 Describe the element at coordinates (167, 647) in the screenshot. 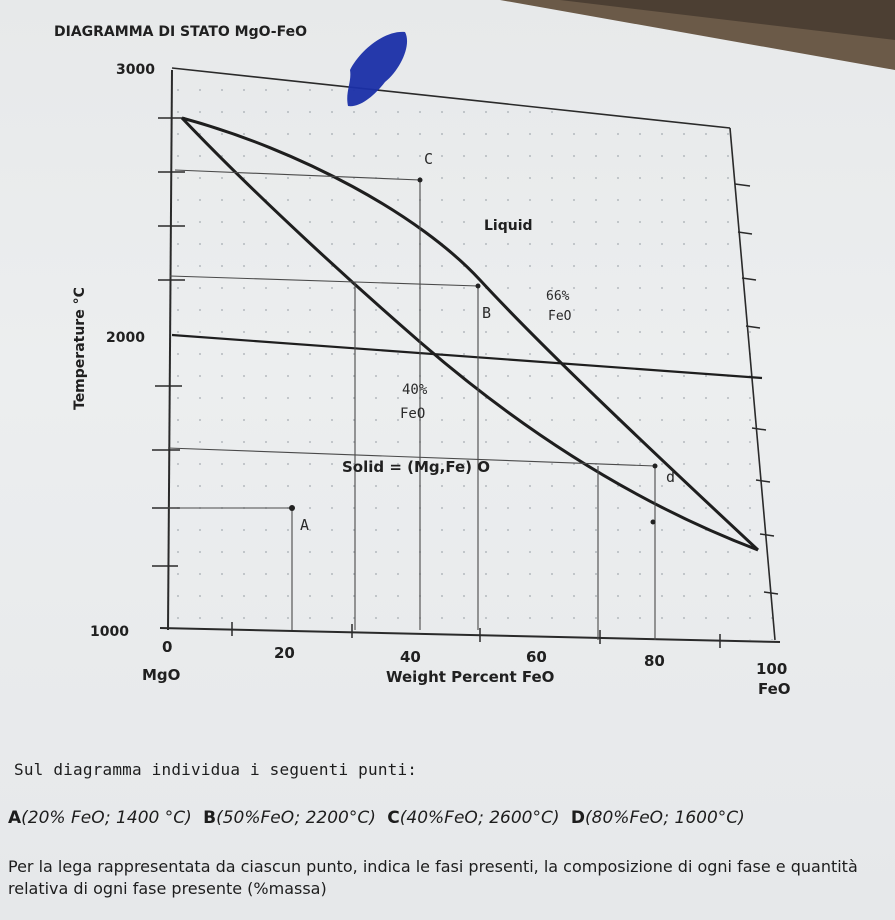

I see `x-tick-0: 0` at that location.